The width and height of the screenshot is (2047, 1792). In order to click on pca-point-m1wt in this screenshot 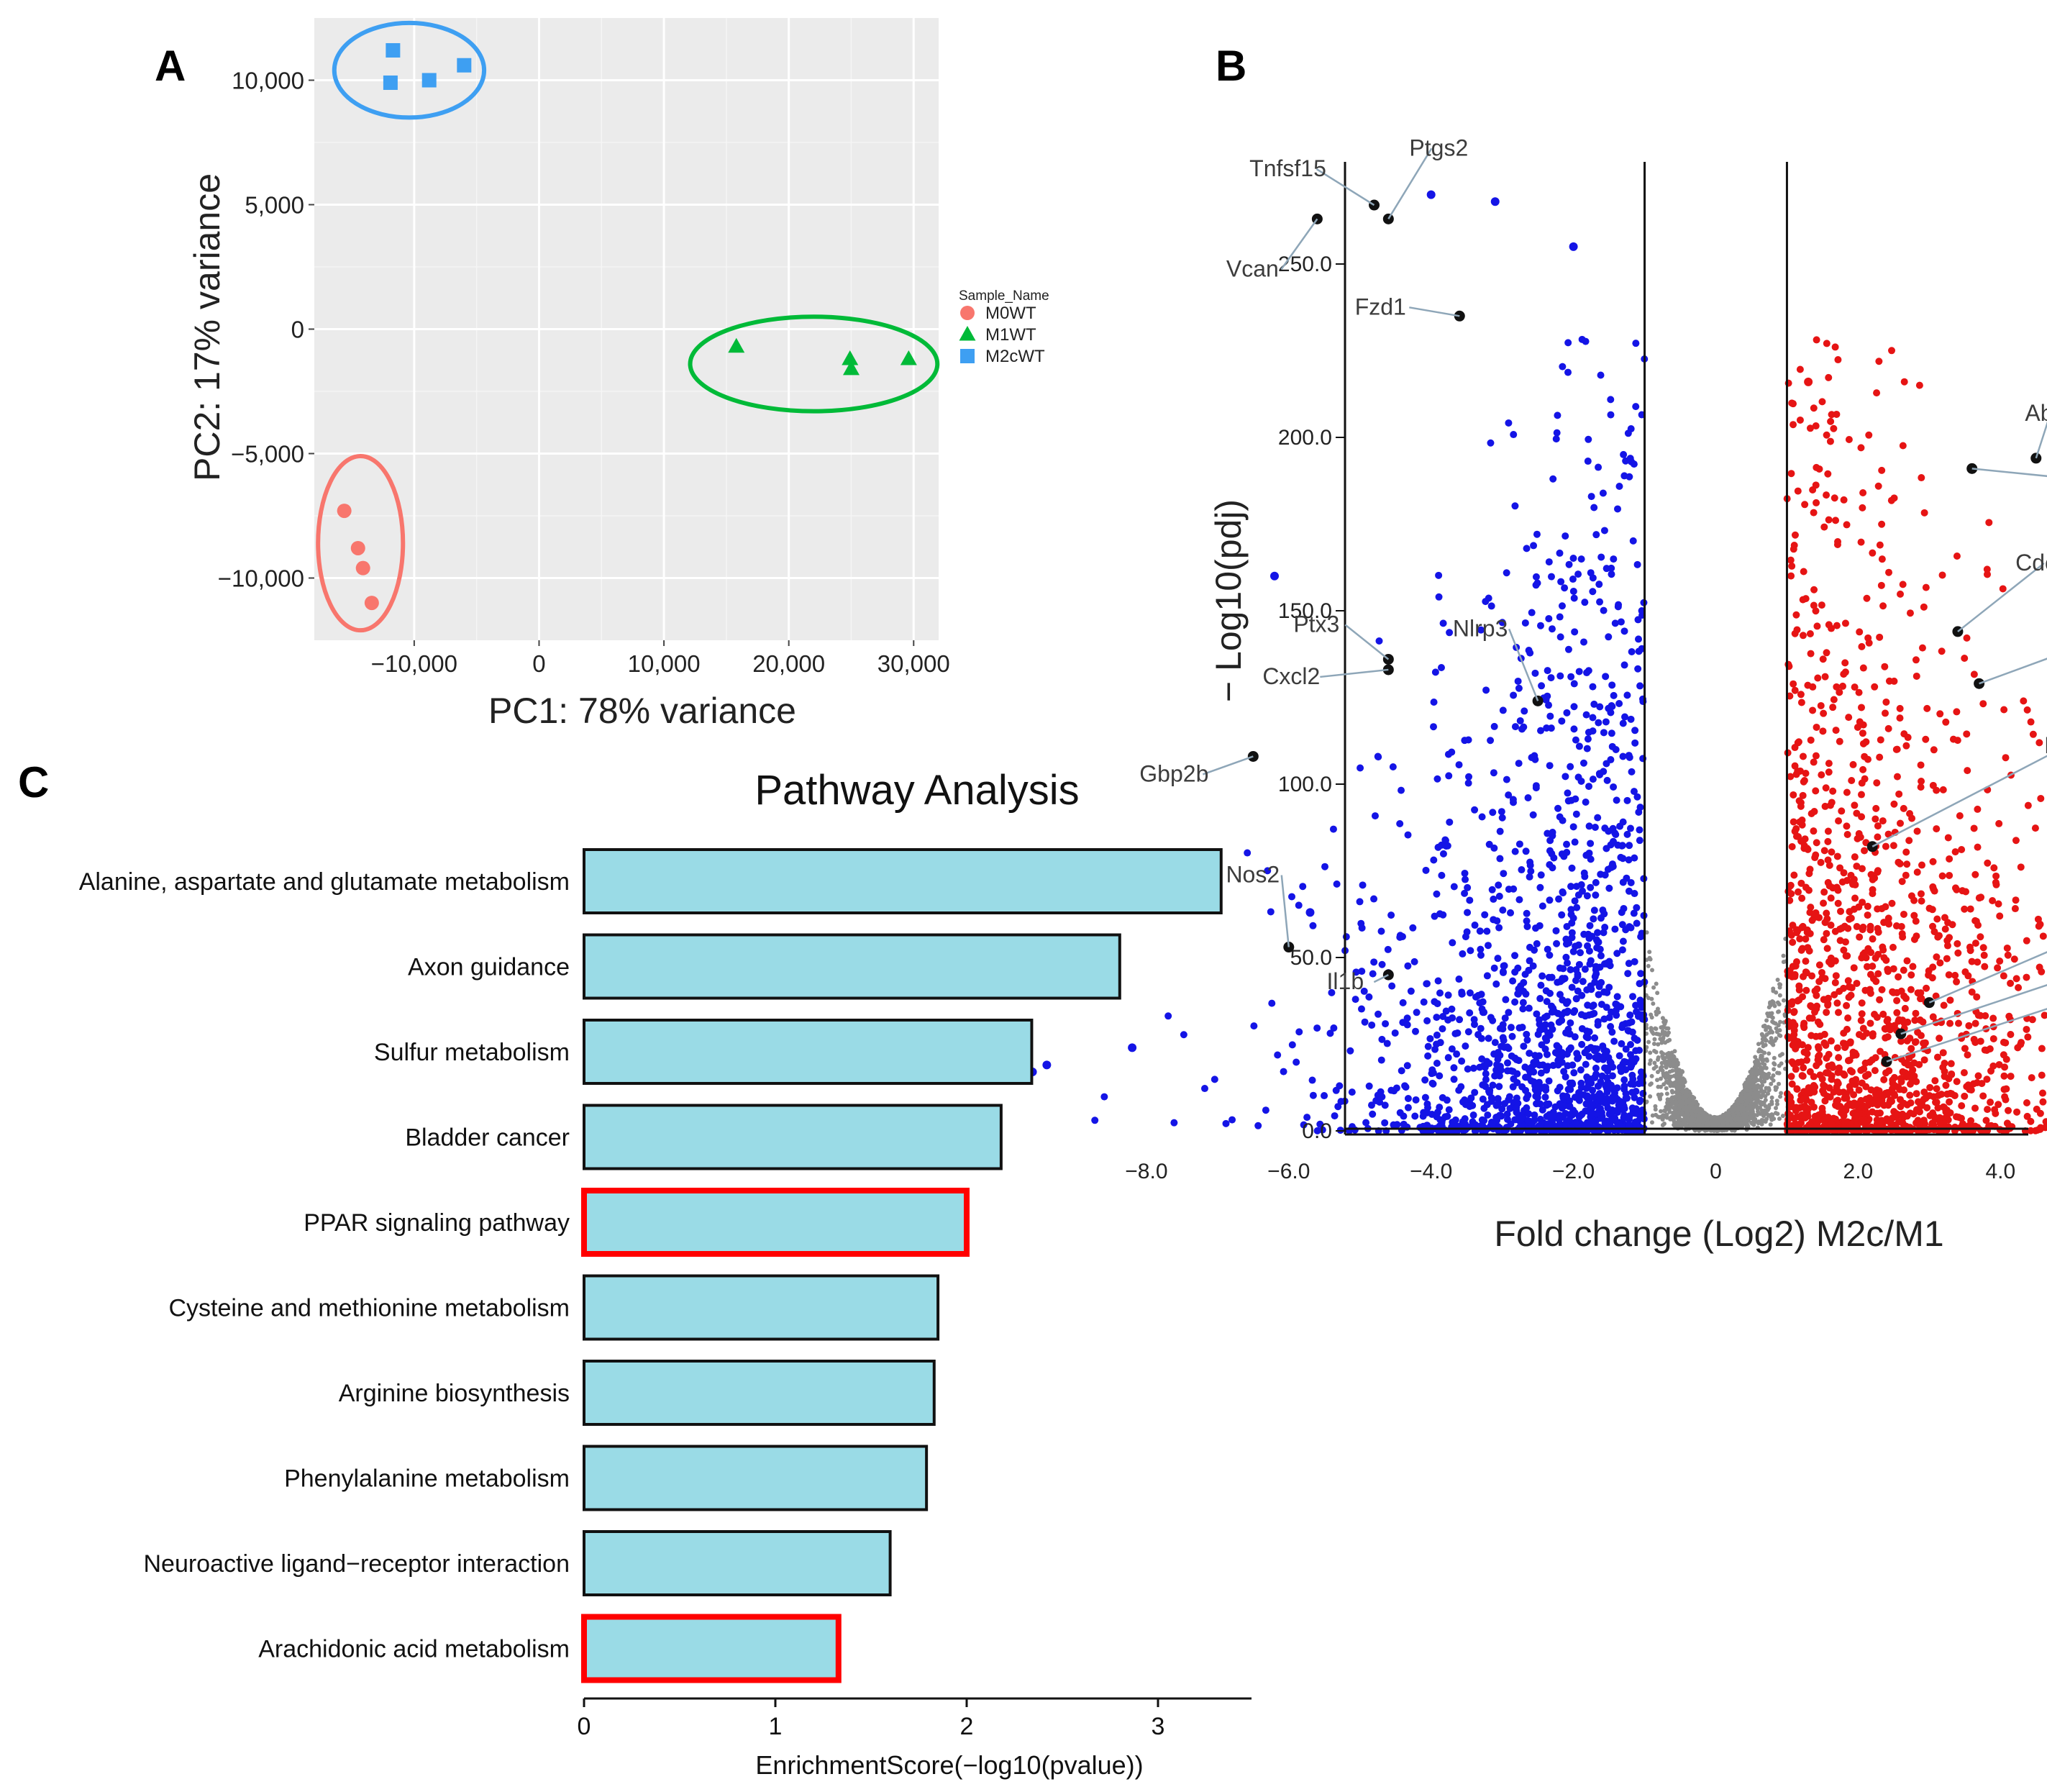, I will do `click(908, 357)`.